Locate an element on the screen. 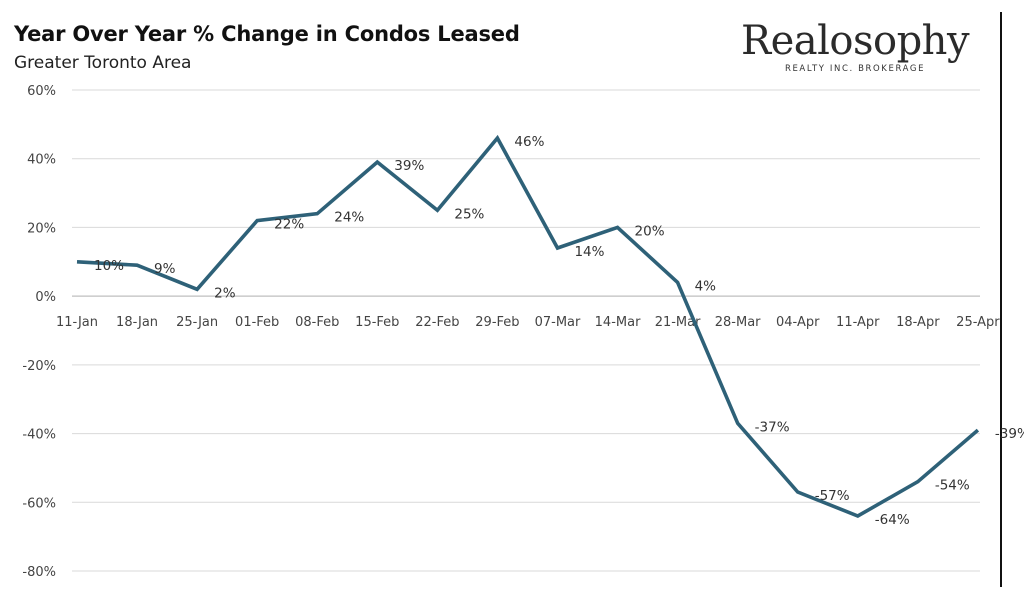  x-tick-label: 18-Jan is located at coordinates (137, 322).